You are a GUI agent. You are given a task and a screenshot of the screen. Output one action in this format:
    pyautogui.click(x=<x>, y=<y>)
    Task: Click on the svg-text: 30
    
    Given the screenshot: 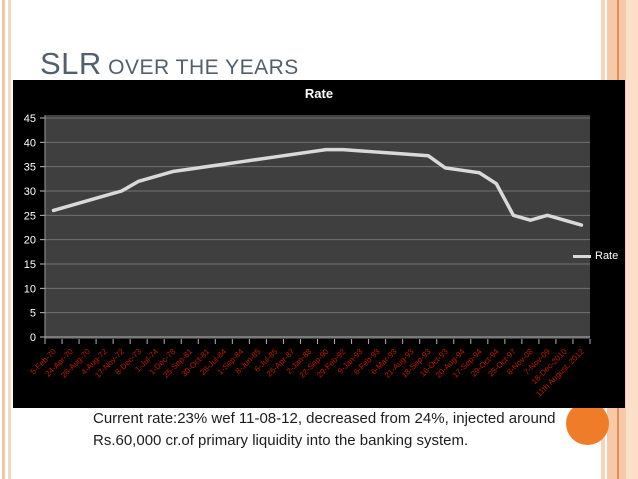 What is the action you would take?
    pyautogui.click(x=30, y=192)
    